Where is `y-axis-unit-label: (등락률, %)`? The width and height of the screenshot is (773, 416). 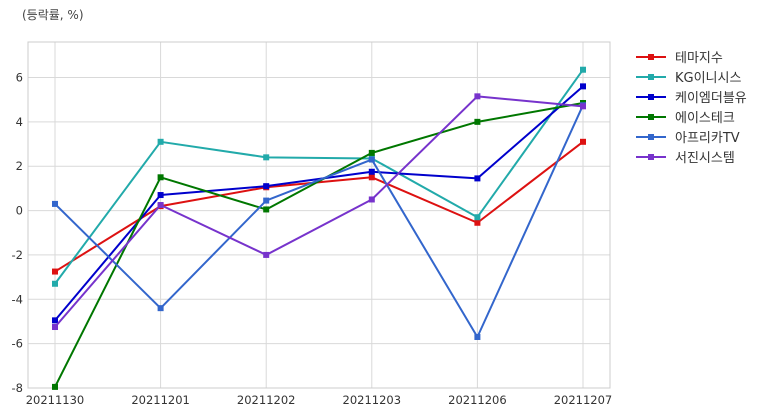 y-axis-unit-label: (등락률, %) is located at coordinates (53, 15).